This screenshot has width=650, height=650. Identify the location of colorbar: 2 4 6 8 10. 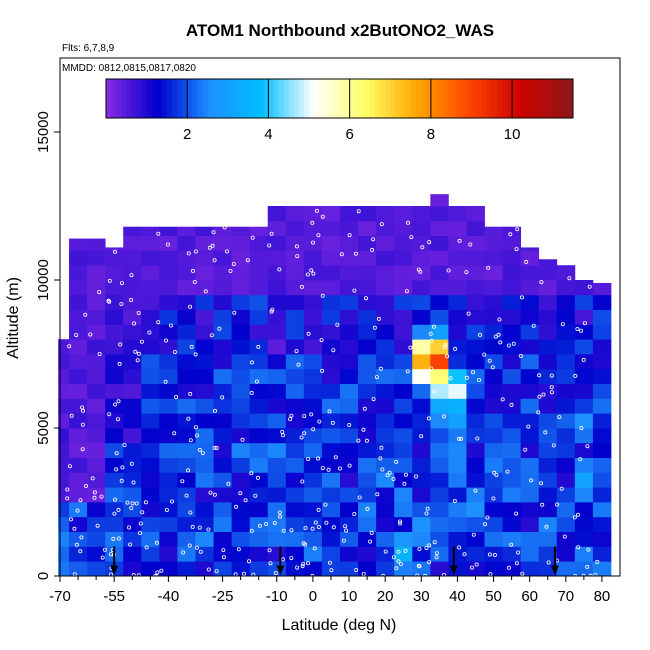
(339, 110).